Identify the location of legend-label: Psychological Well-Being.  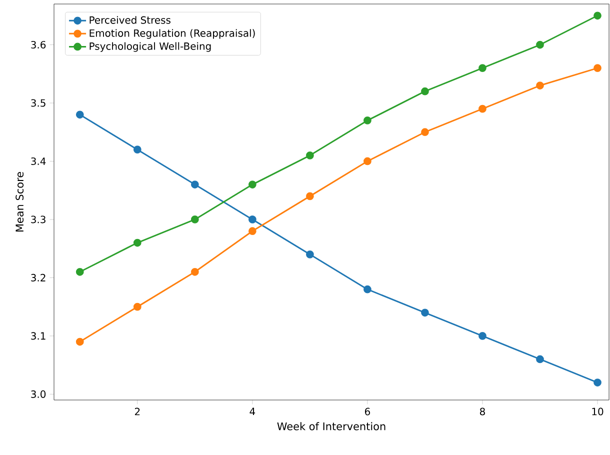
(150, 47).